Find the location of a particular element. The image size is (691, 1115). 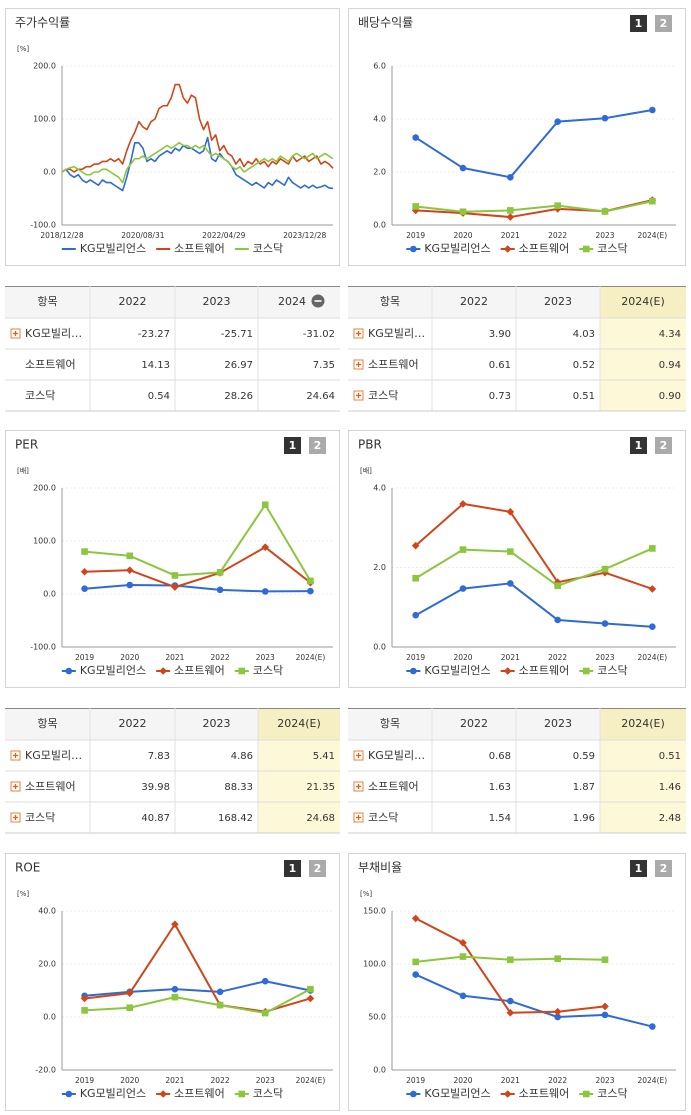

y-tick-label: 50.0 is located at coordinates (377, 1017).